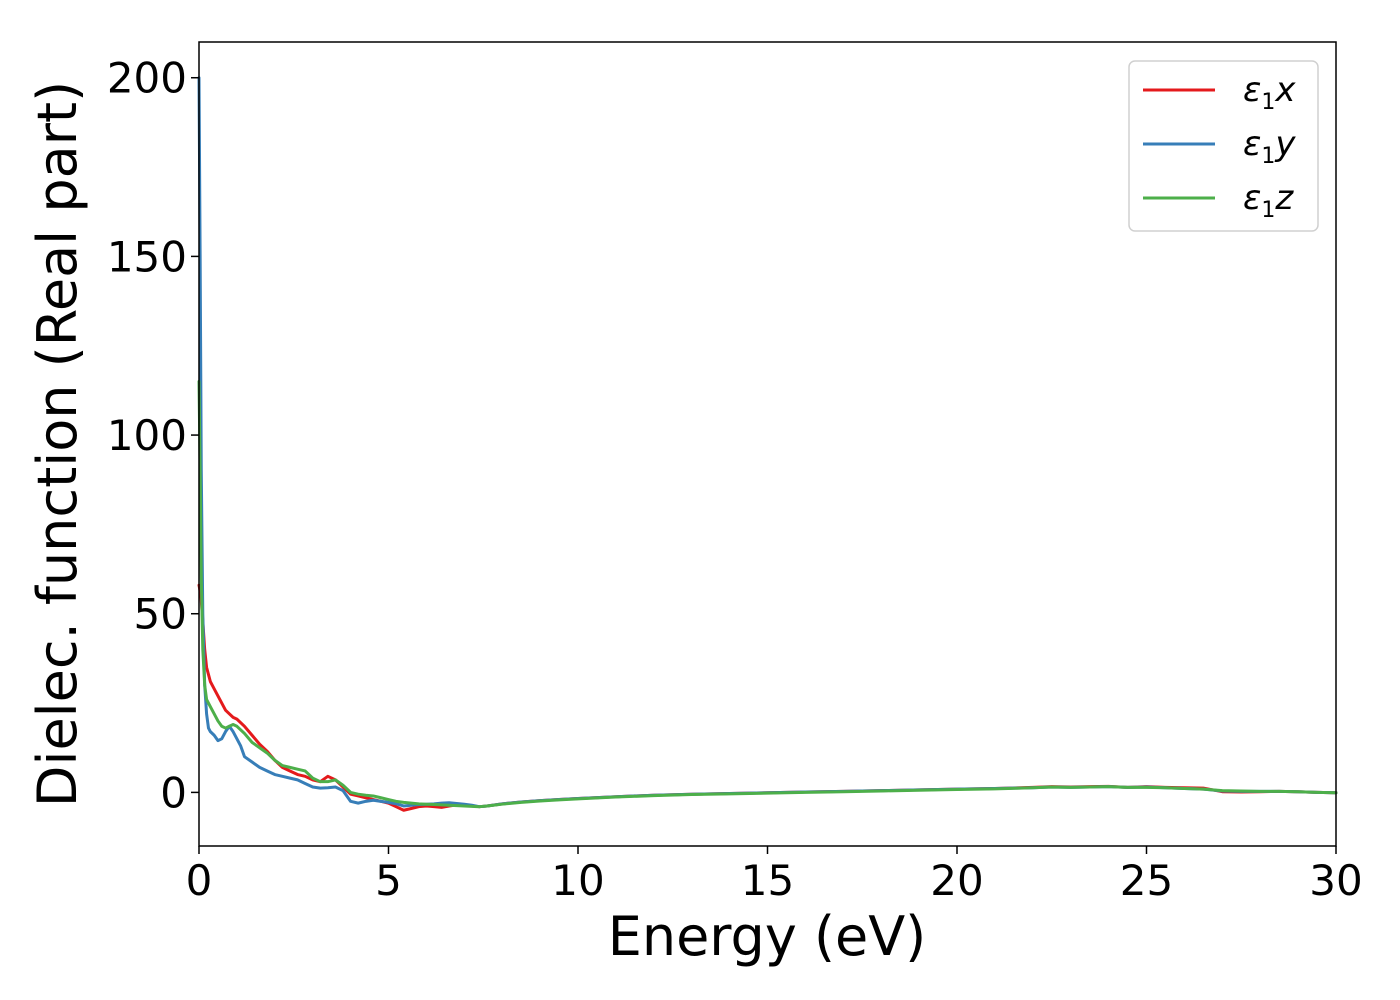 This screenshot has width=1400, height=1000. I want to click on y-tick-label: 50, so click(160, 614).